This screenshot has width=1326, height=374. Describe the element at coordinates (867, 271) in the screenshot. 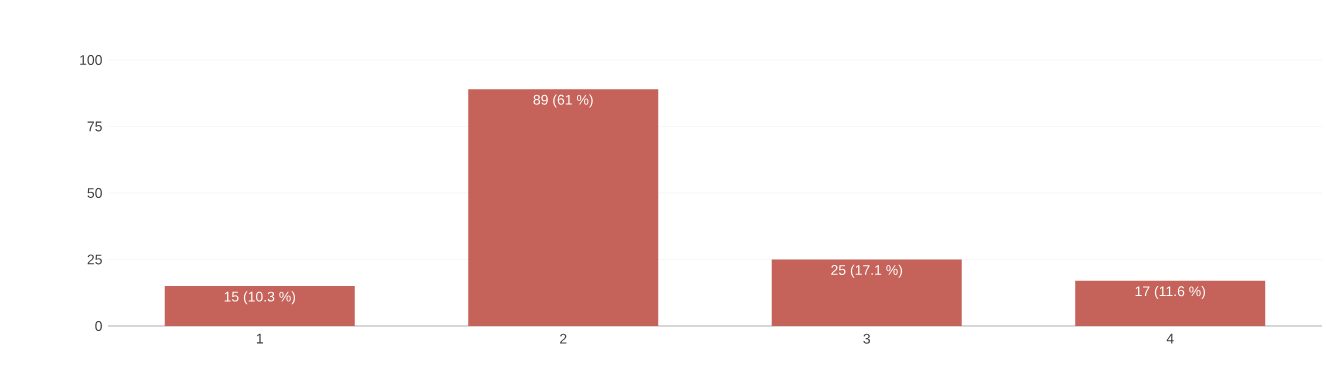

I see `data-label: 25 (17.1 %)` at that location.